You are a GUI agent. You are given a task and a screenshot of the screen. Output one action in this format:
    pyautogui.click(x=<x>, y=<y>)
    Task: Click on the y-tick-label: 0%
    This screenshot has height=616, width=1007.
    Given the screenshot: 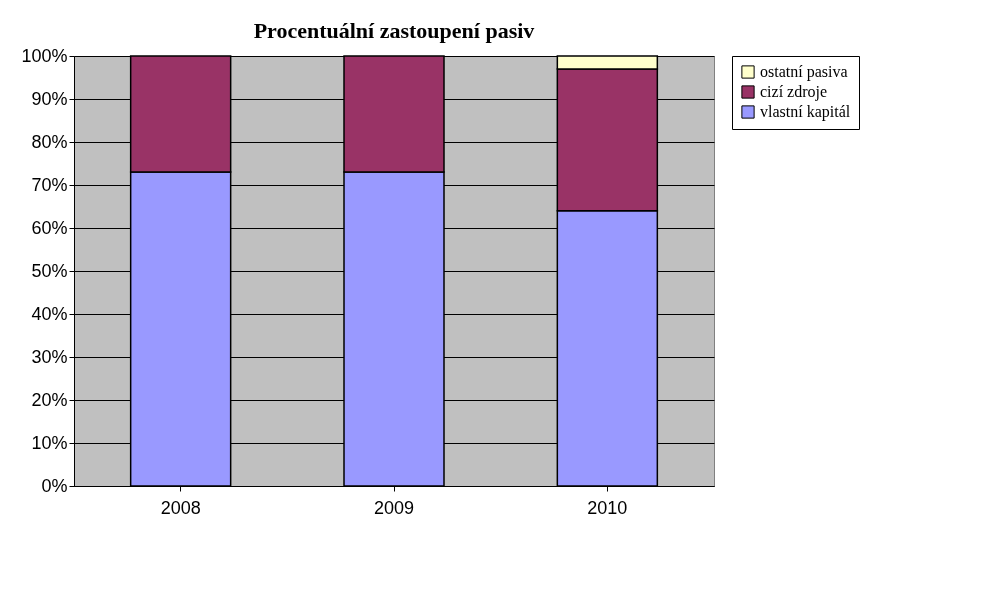 What is the action you would take?
    pyautogui.click(x=54, y=485)
    